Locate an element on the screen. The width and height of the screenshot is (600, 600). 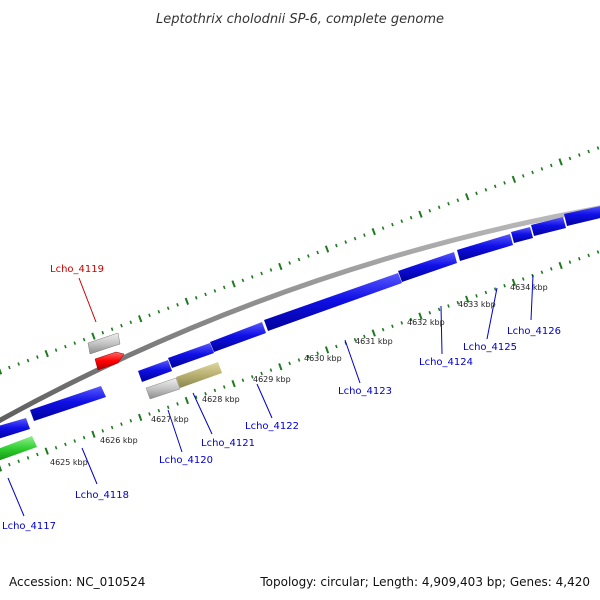
gene-label-lcho-4122: Lcho_4122 is located at coordinates (272, 426).